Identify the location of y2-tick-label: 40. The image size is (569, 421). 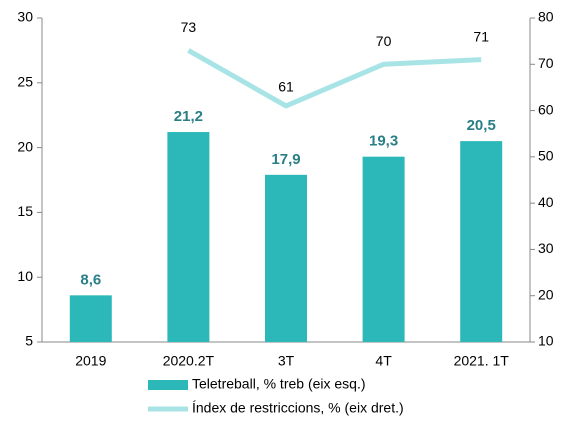
(546, 202).